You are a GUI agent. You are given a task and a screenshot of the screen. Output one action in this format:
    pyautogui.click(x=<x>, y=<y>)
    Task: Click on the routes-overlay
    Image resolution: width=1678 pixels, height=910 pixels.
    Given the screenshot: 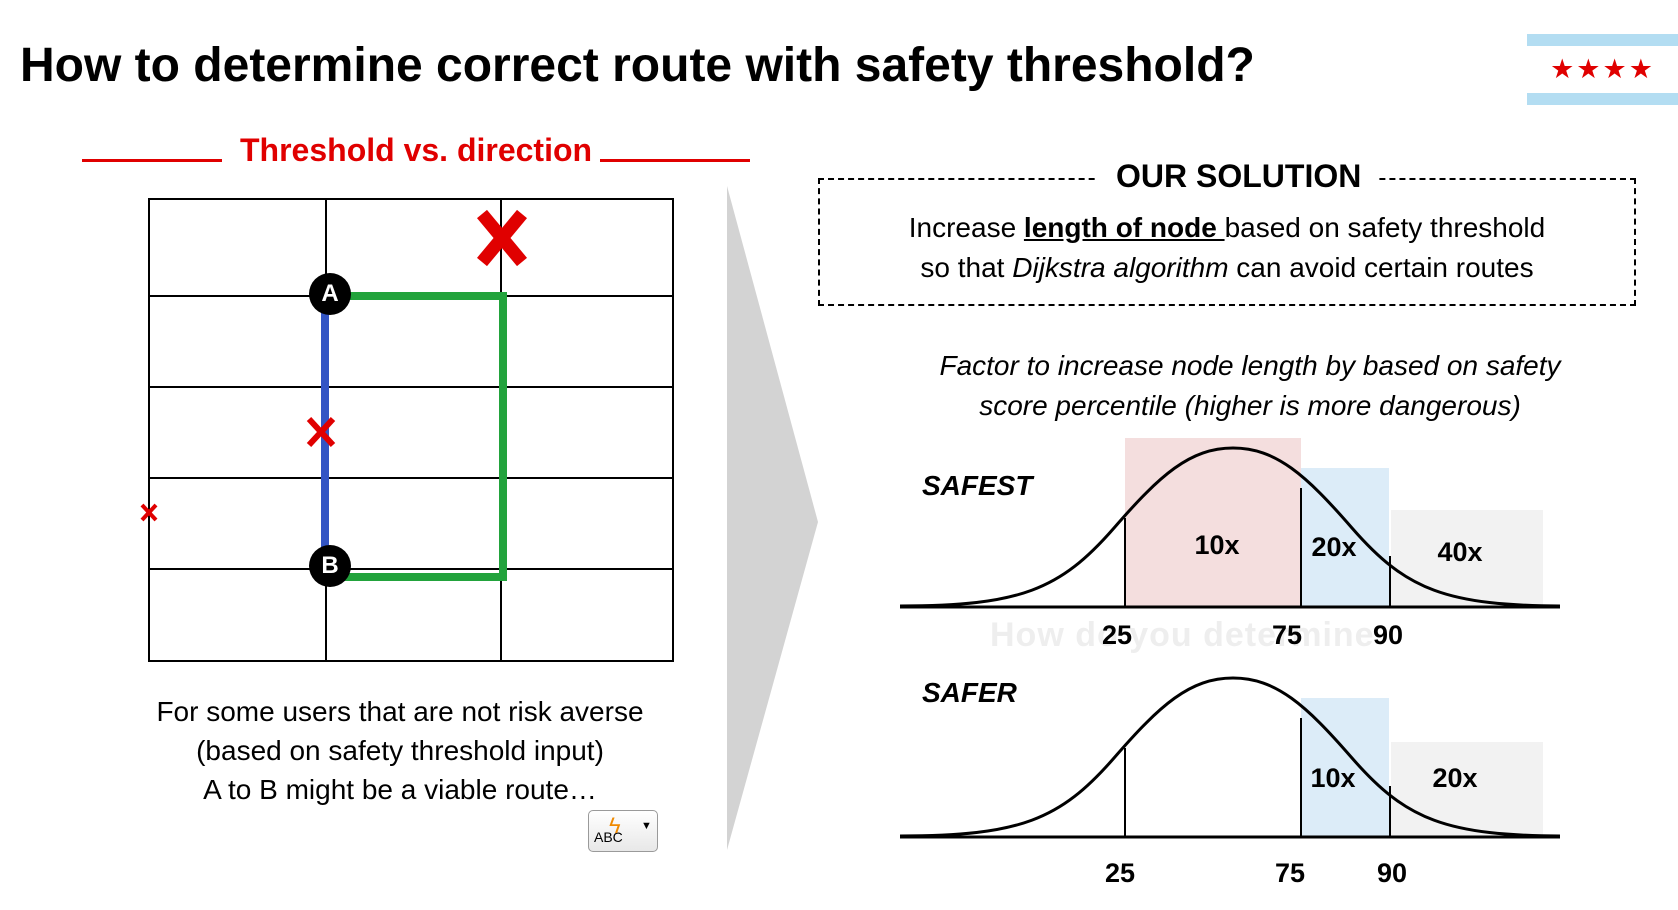 What is the action you would take?
    pyautogui.click(x=333, y=395)
    